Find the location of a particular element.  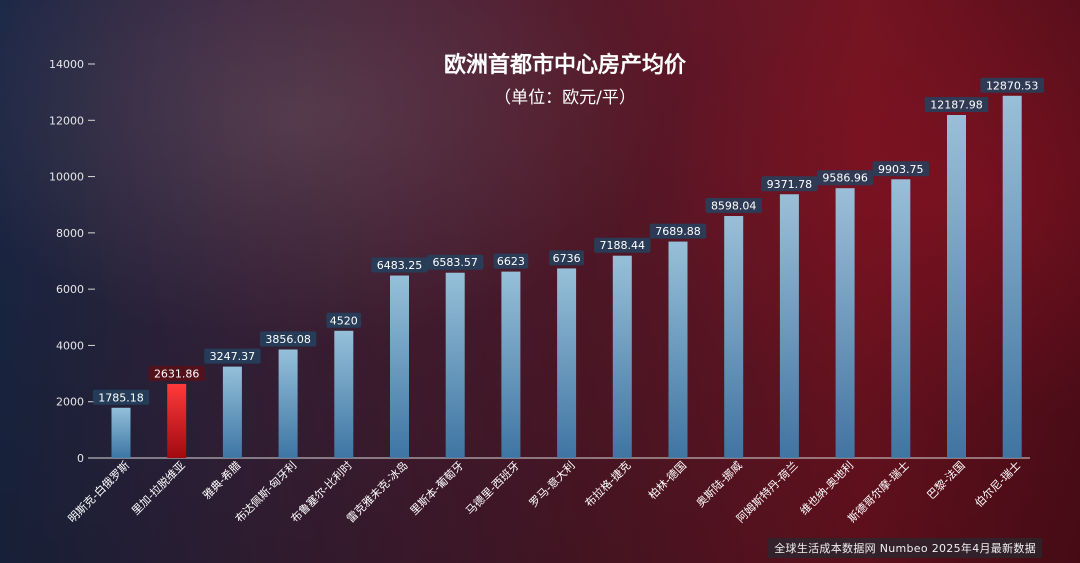

data-label: 3856.08 is located at coordinates (288, 339).